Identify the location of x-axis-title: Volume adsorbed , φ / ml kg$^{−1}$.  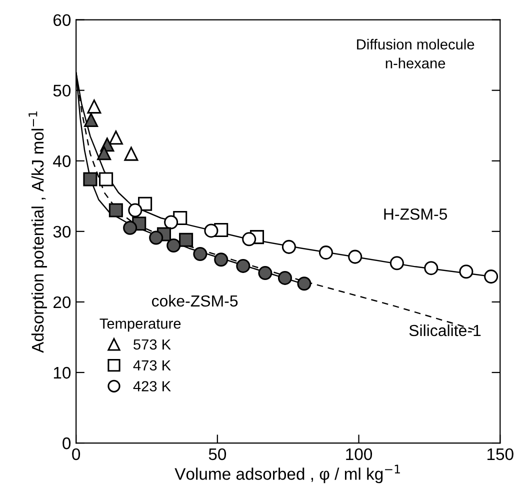
(287, 474).